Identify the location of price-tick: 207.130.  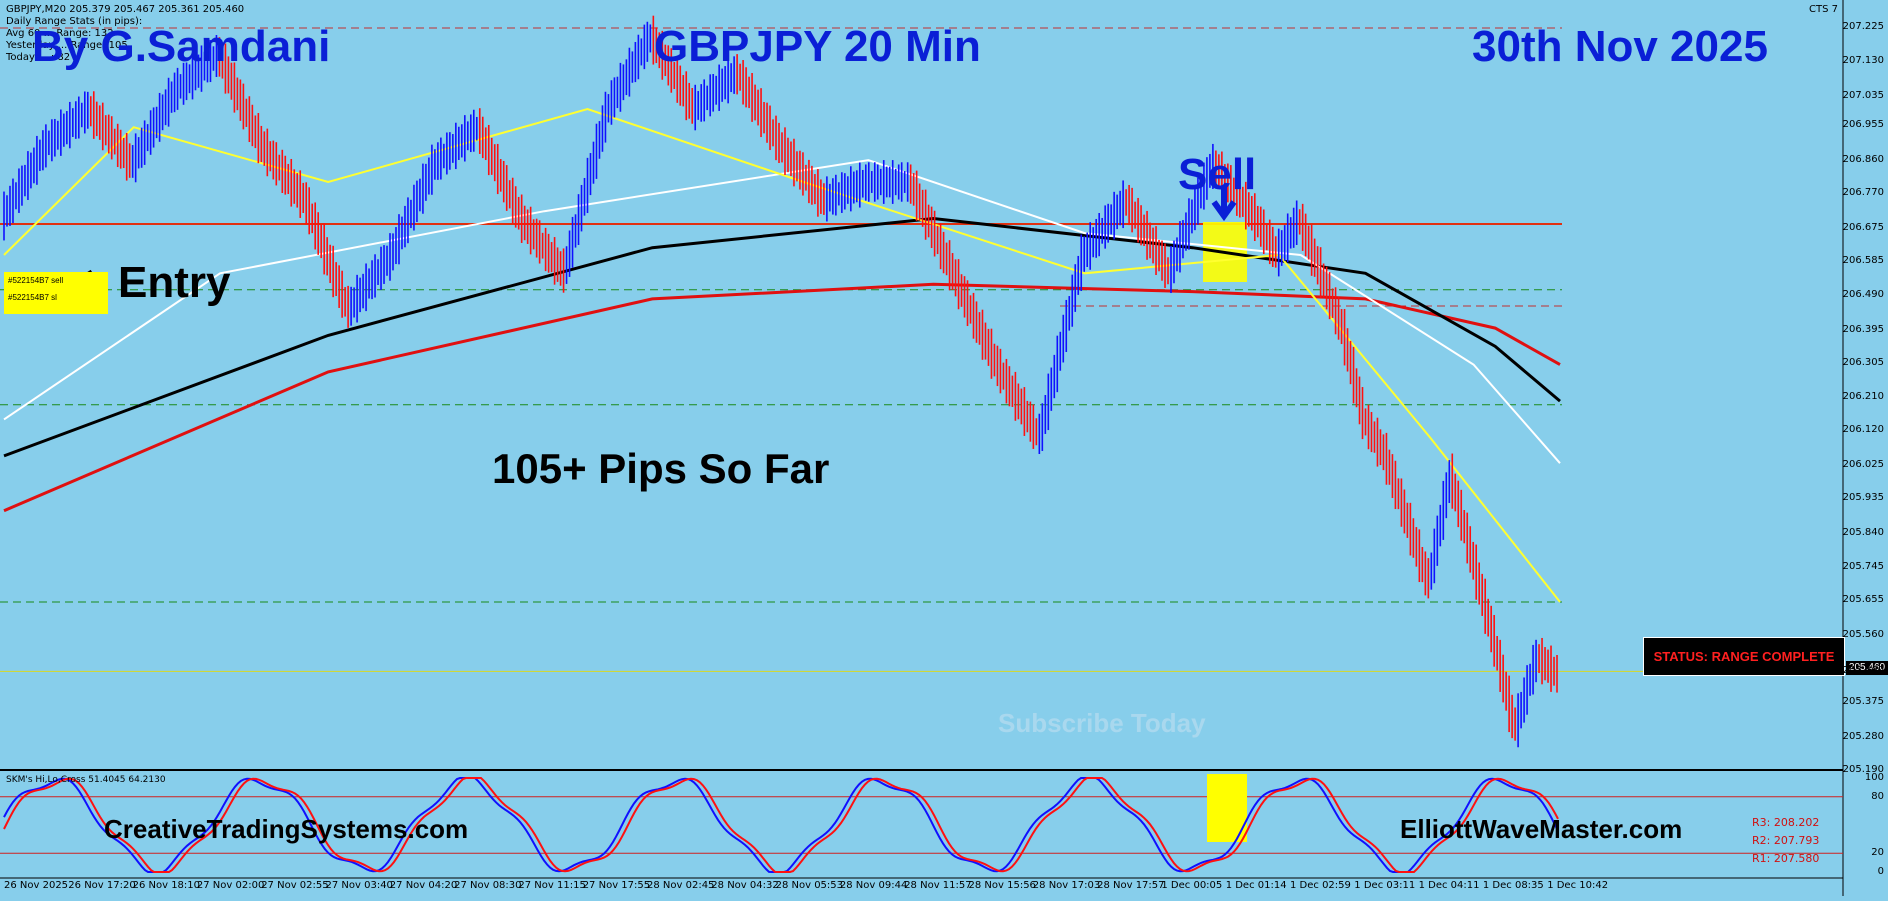
(1863, 61).